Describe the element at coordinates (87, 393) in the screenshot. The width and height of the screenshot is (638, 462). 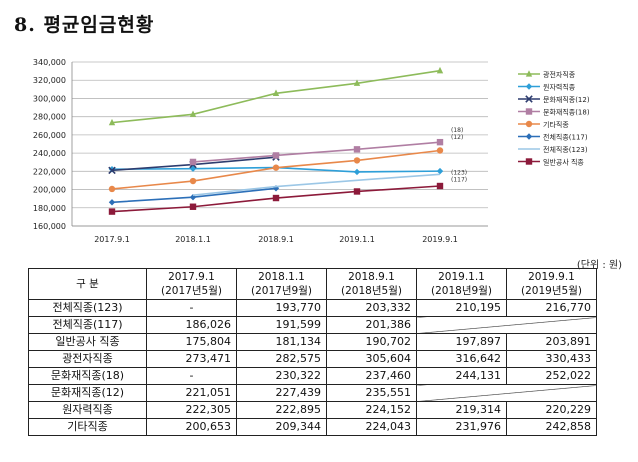
I see `row-label: 문화재직종(12)` at that location.